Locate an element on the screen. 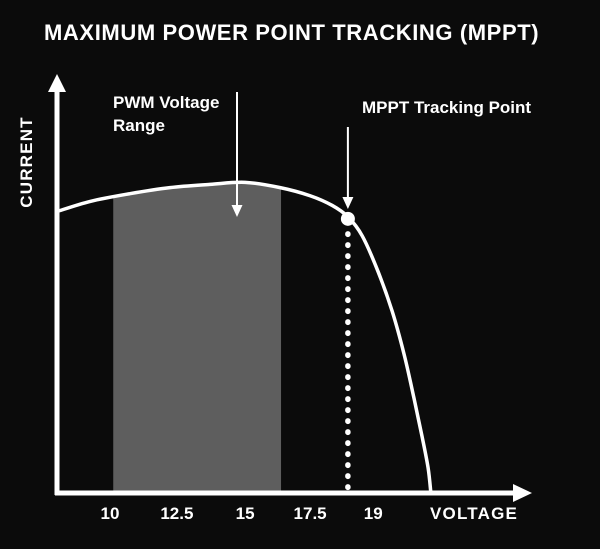 The width and height of the screenshot is (600, 549). y-axis-arrowhead is located at coordinates (57, 83).